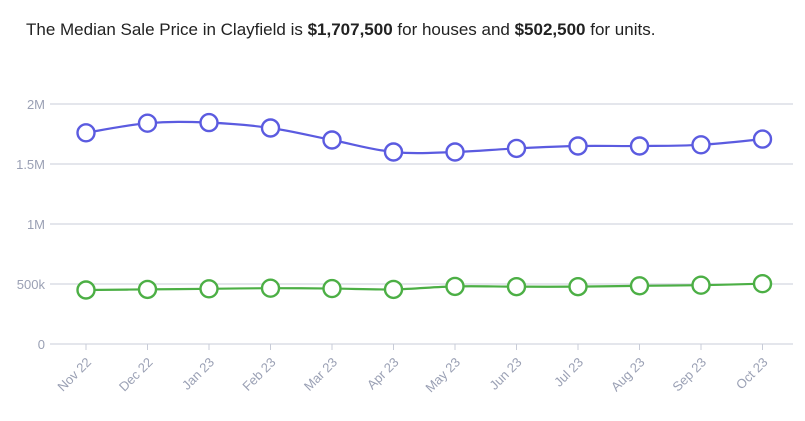 This screenshot has width=805, height=421. I want to click on y-tick-label: 0, so click(41, 344).